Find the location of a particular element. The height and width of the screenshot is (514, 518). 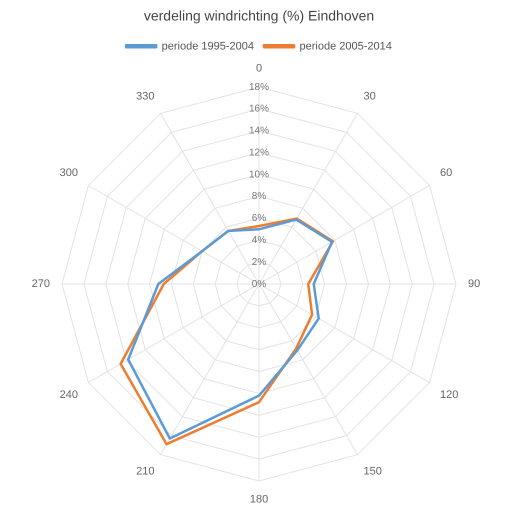

spoke-label: 240 is located at coordinates (69, 395).